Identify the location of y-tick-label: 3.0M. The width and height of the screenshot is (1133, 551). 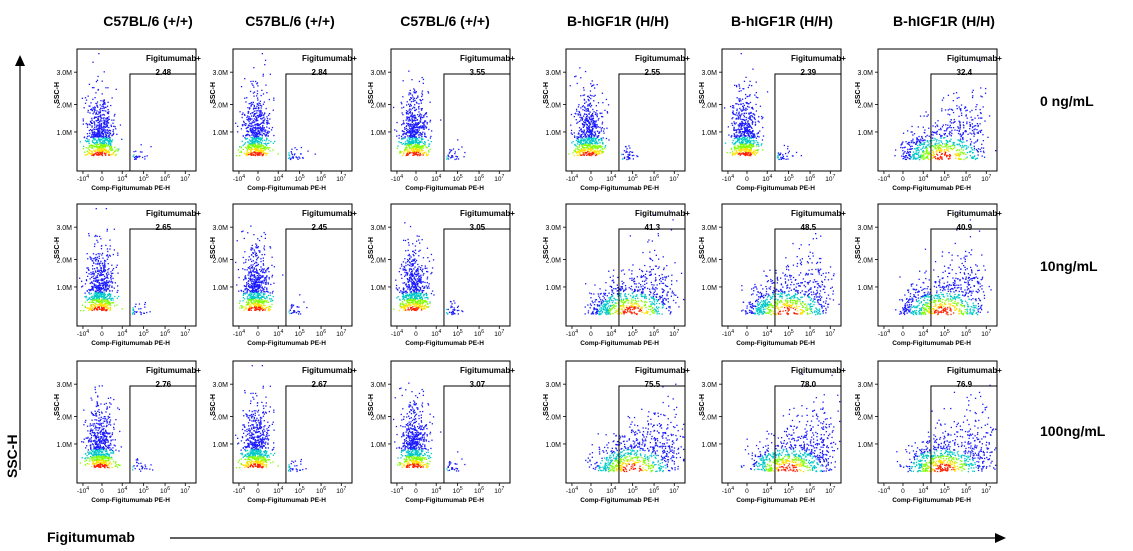
(220, 73).